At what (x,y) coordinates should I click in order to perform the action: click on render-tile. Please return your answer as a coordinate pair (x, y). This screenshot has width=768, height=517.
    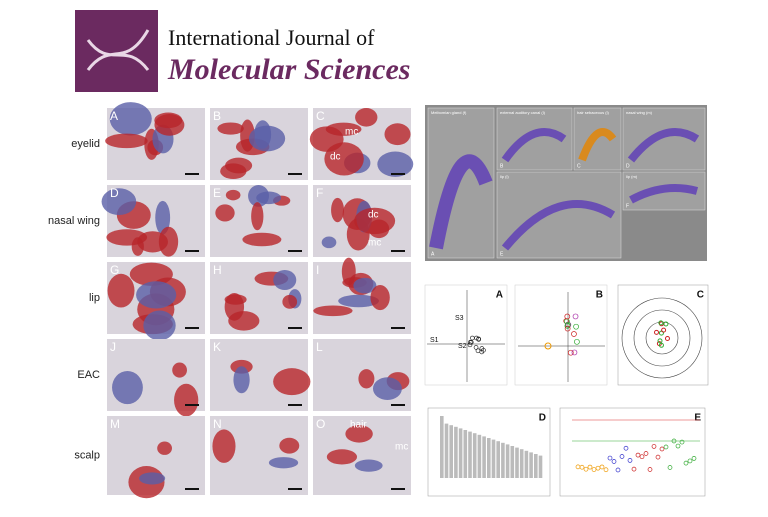
    Looking at the image, I should click on (559, 215).